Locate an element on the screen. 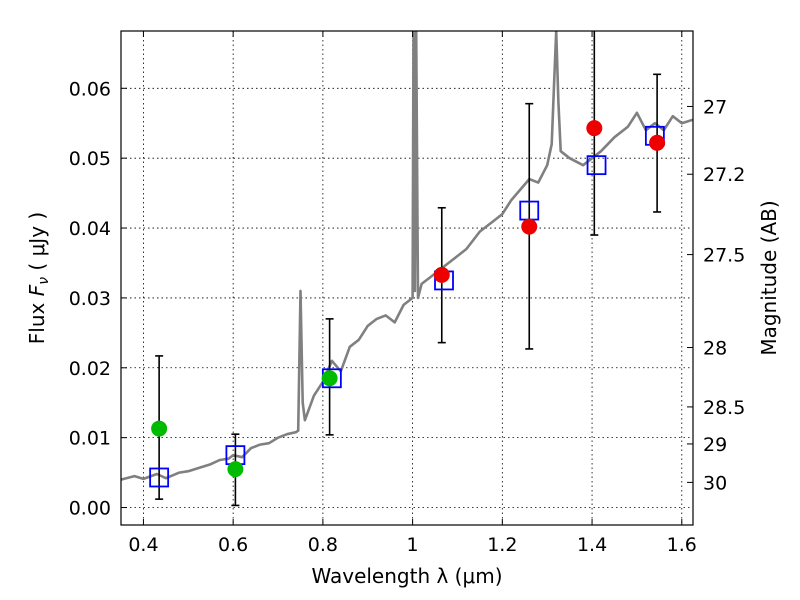  y-tick-label: 0.03 is located at coordinates (90, 299).